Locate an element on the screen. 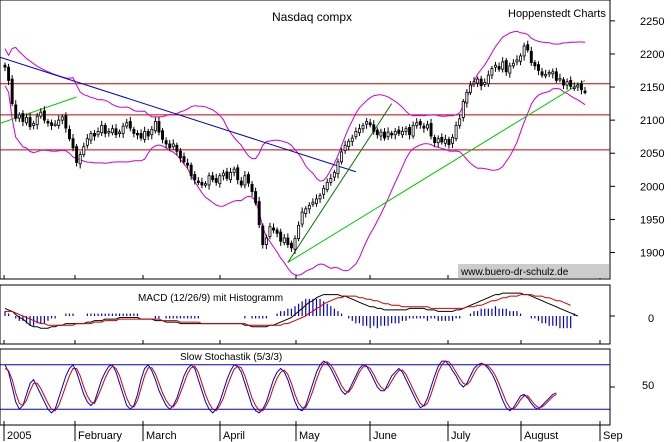 The height and width of the screenshot is (442, 671). y-tick-label: 2000 is located at coordinates (652, 187).